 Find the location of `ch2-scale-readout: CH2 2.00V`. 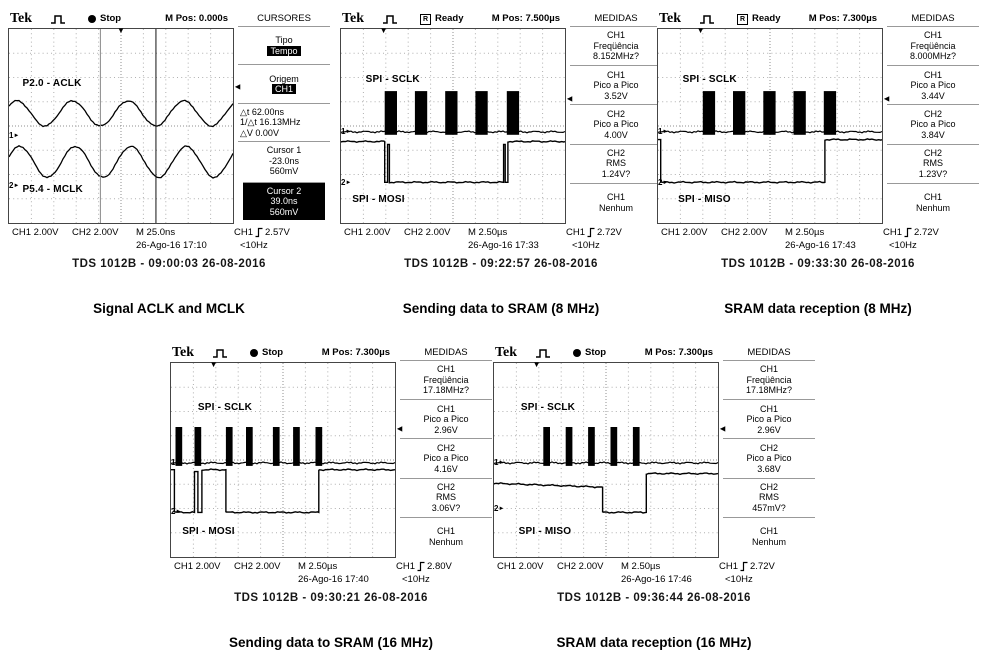

ch2-scale-readout: CH2 2.00V is located at coordinates (580, 566).